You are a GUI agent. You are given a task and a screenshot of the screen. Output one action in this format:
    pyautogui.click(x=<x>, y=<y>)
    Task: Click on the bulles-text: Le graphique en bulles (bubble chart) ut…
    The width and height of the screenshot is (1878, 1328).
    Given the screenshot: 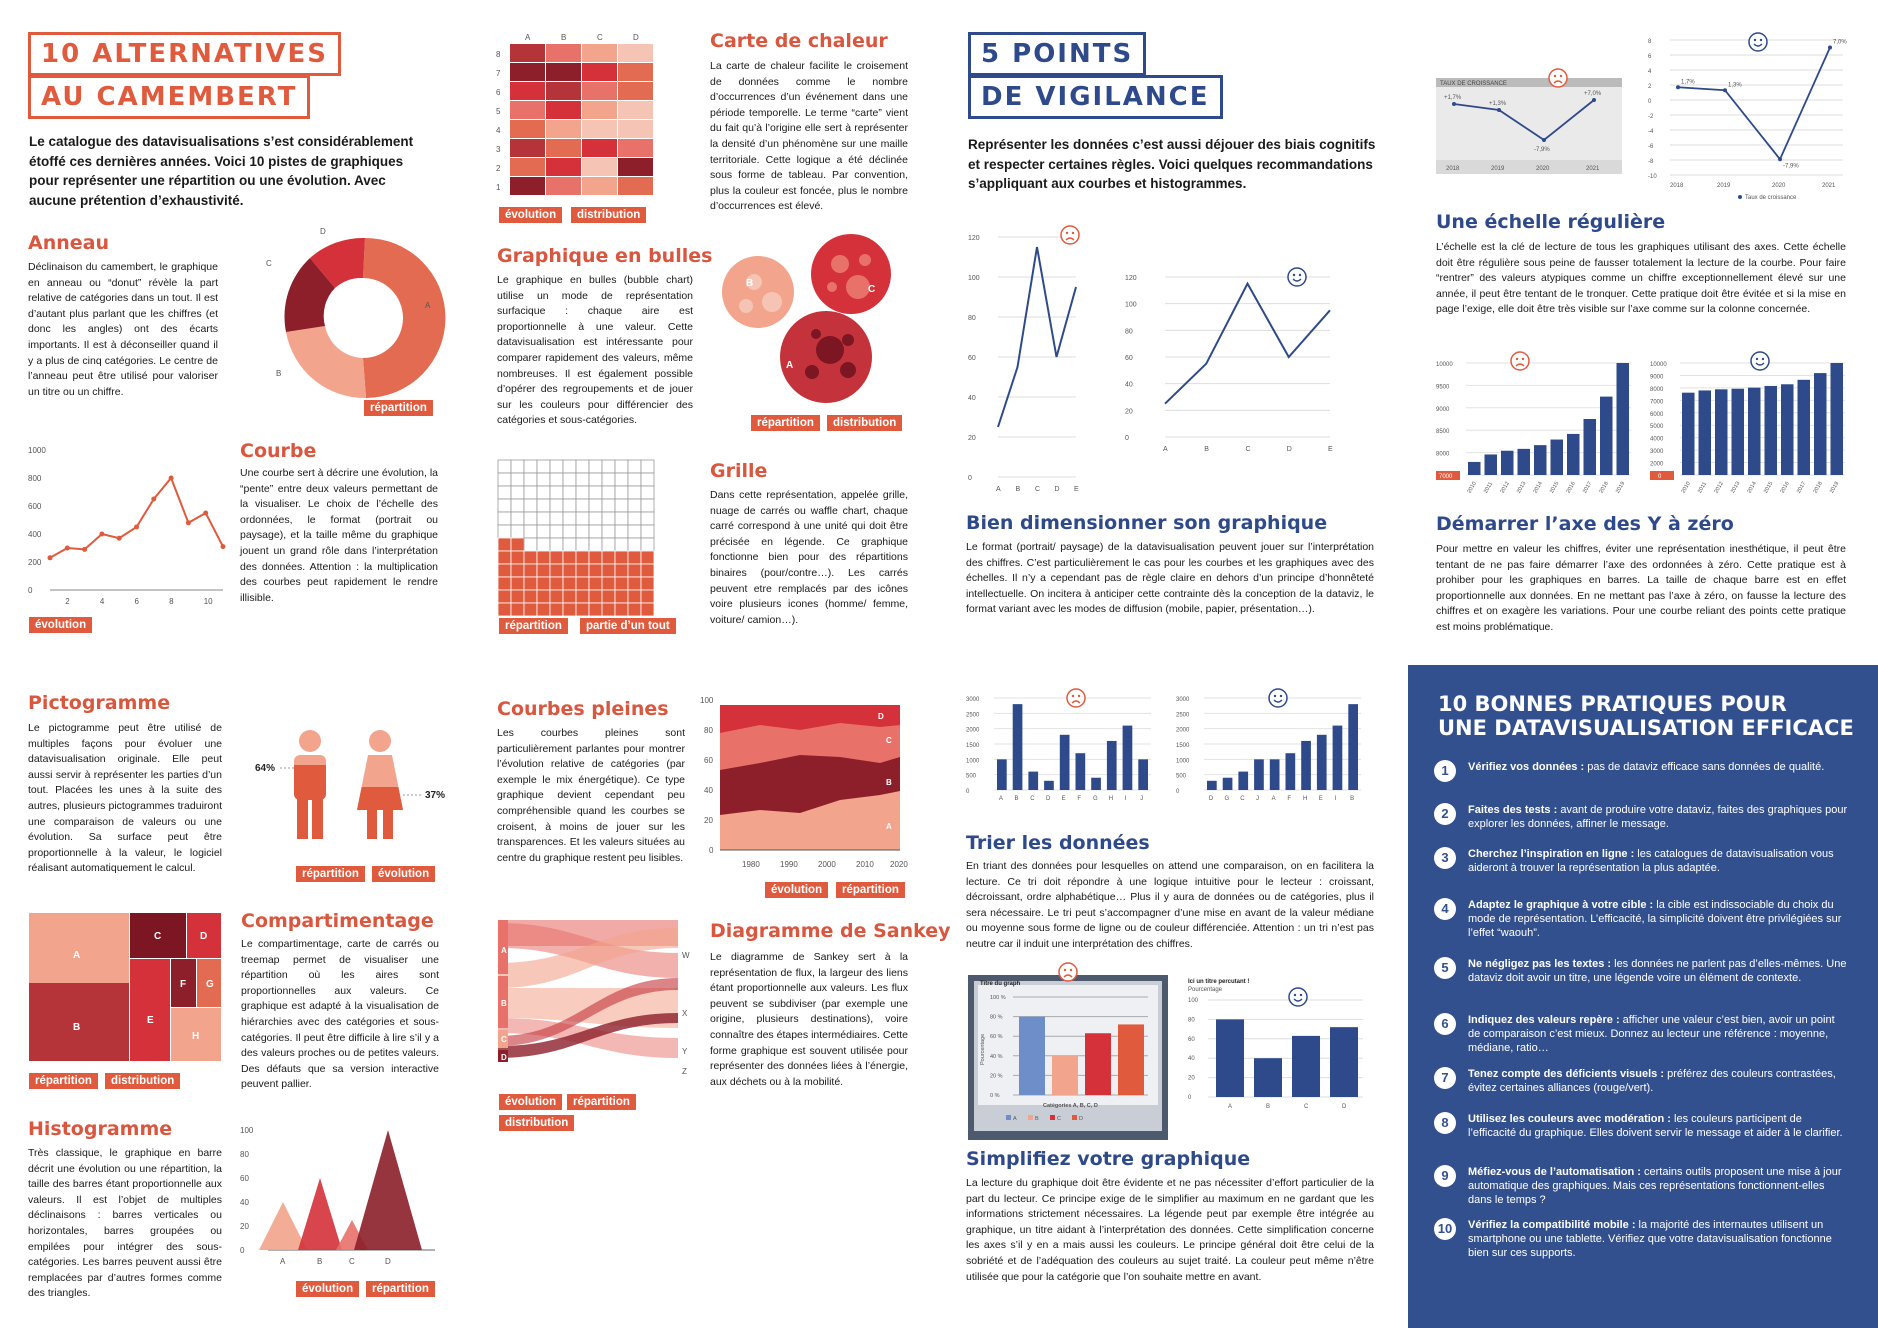 What is the action you would take?
    pyautogui.click(x=595, y=350)
    